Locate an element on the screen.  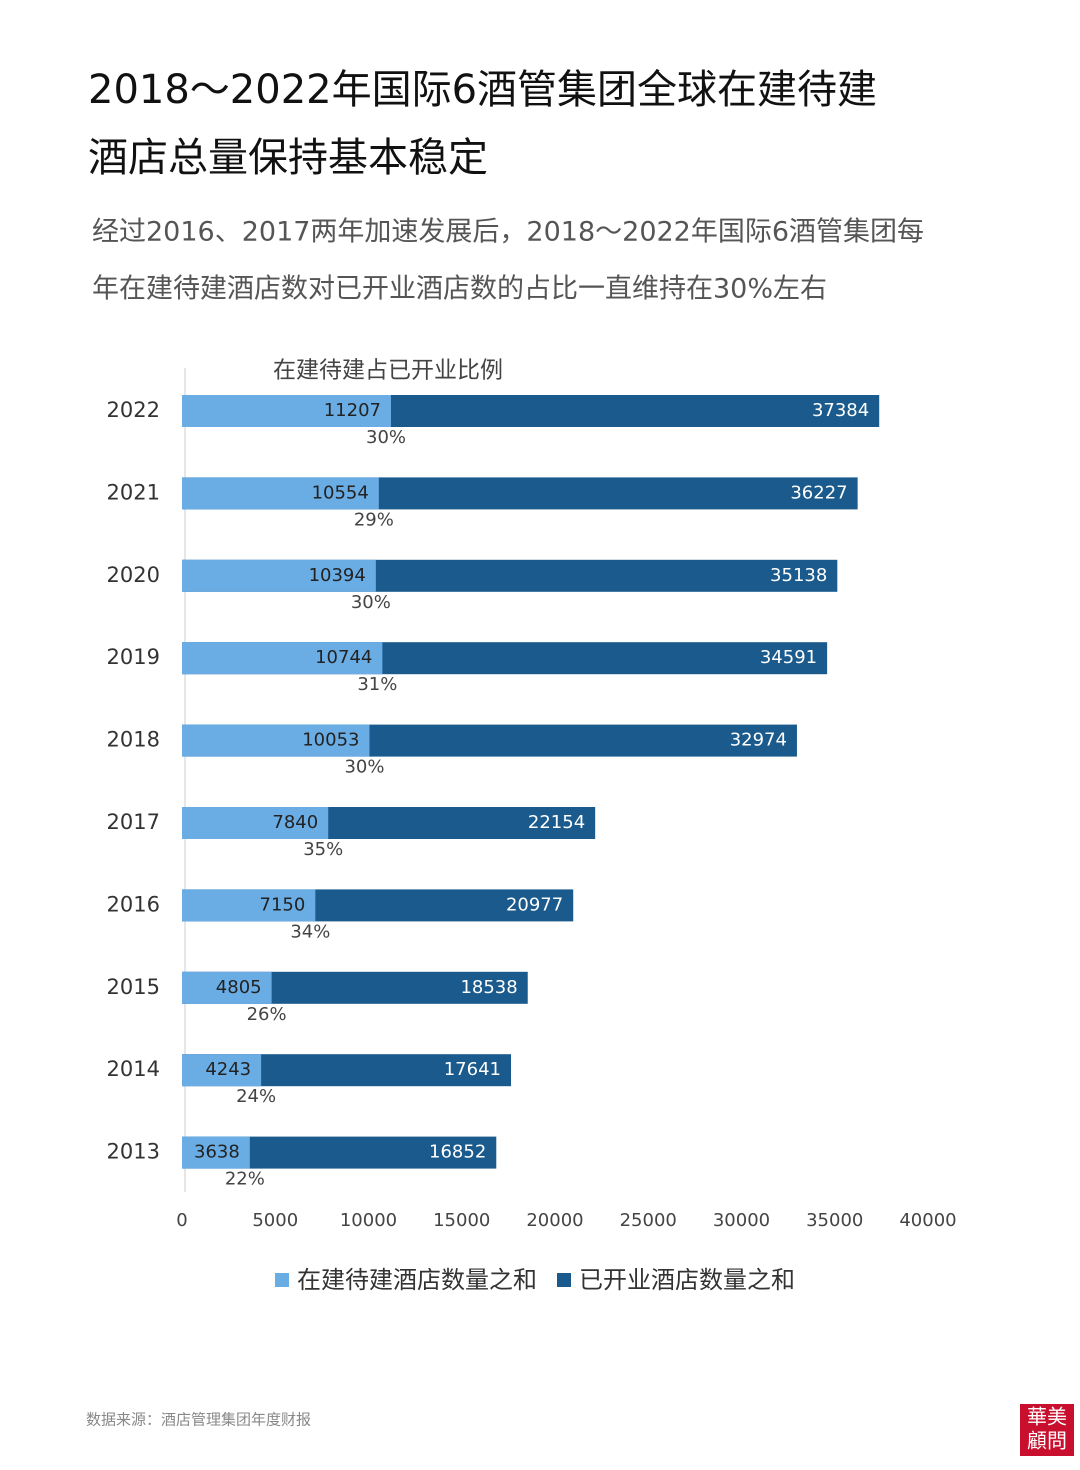
data-label: 35138 is located at coordinates (798, 575).